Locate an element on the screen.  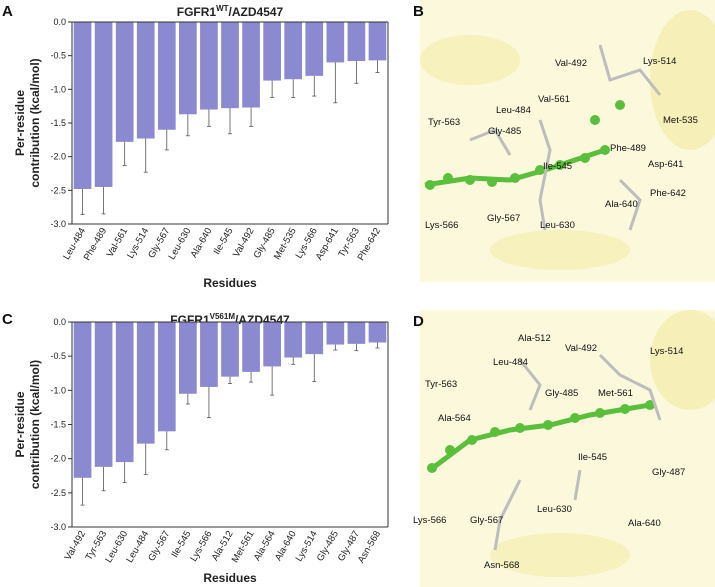
panel-label: D is located at coordinates (418, 321).